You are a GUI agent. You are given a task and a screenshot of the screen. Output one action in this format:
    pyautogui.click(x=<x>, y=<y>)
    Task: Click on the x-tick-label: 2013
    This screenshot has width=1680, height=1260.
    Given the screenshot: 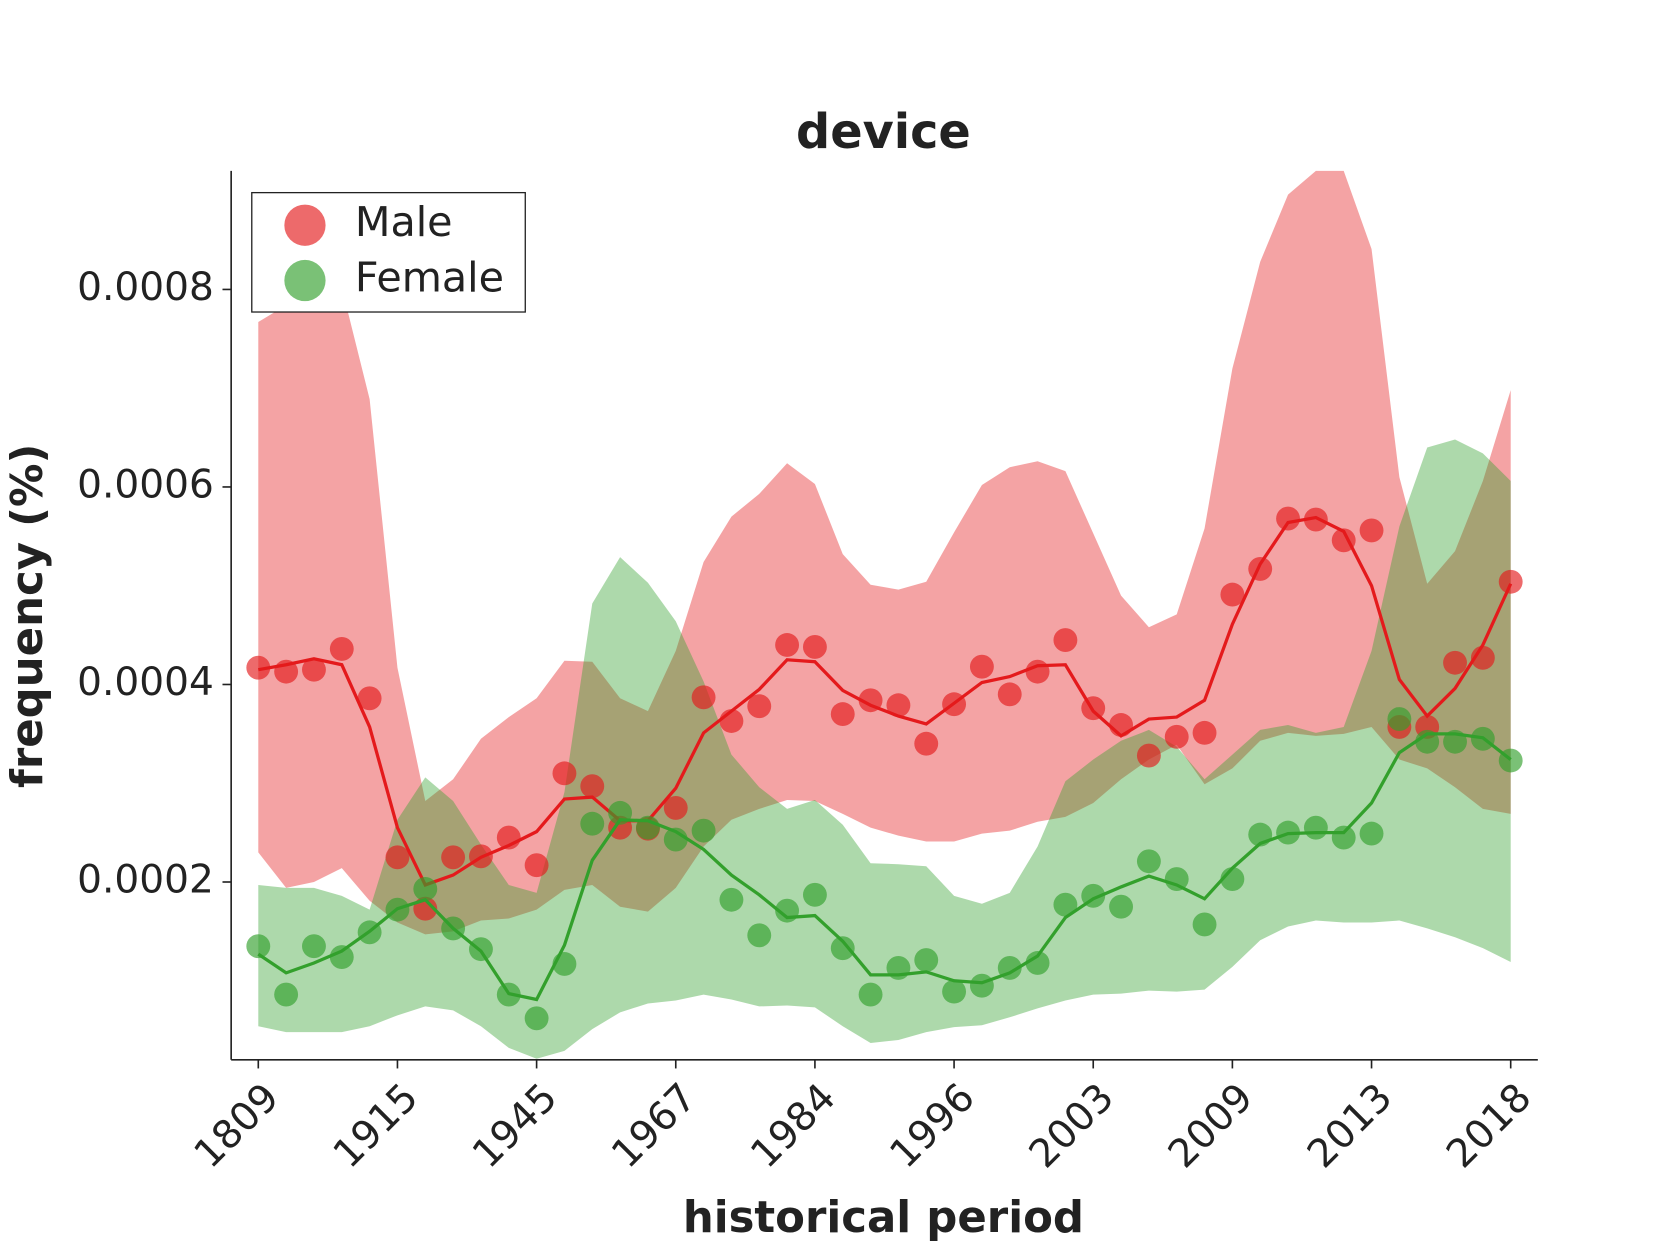 What is the action you would take?
    pyautogui.click(x=1350, y=1126)
    